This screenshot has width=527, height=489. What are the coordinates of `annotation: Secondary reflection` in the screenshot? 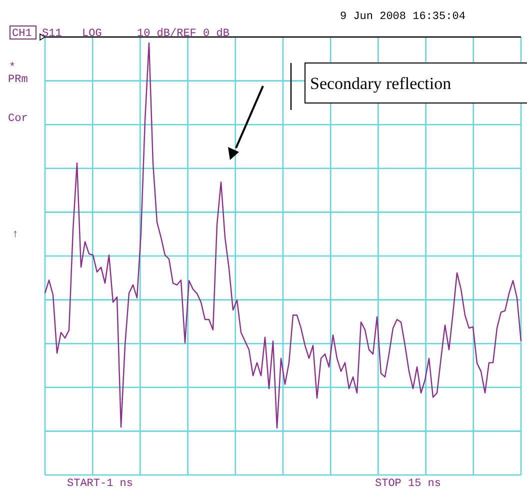 It's located at (381, 83).